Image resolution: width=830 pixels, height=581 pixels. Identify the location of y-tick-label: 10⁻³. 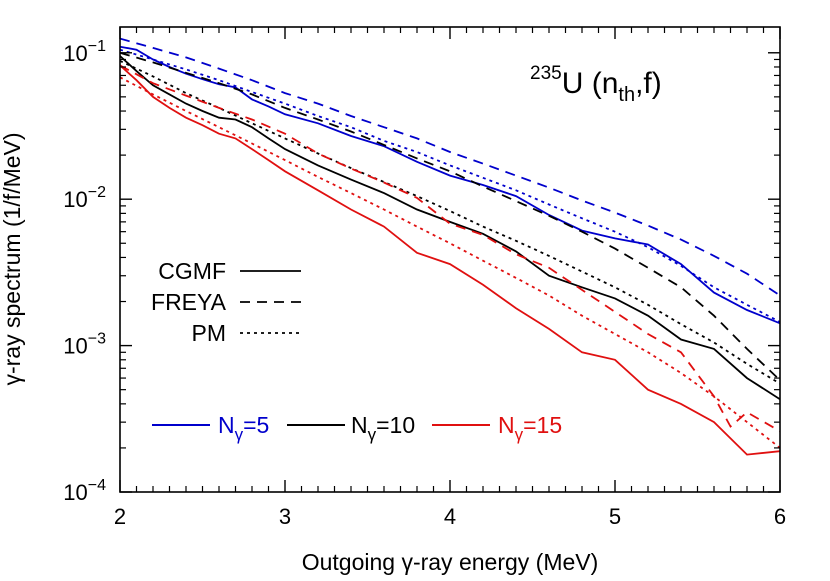
(84, 345).